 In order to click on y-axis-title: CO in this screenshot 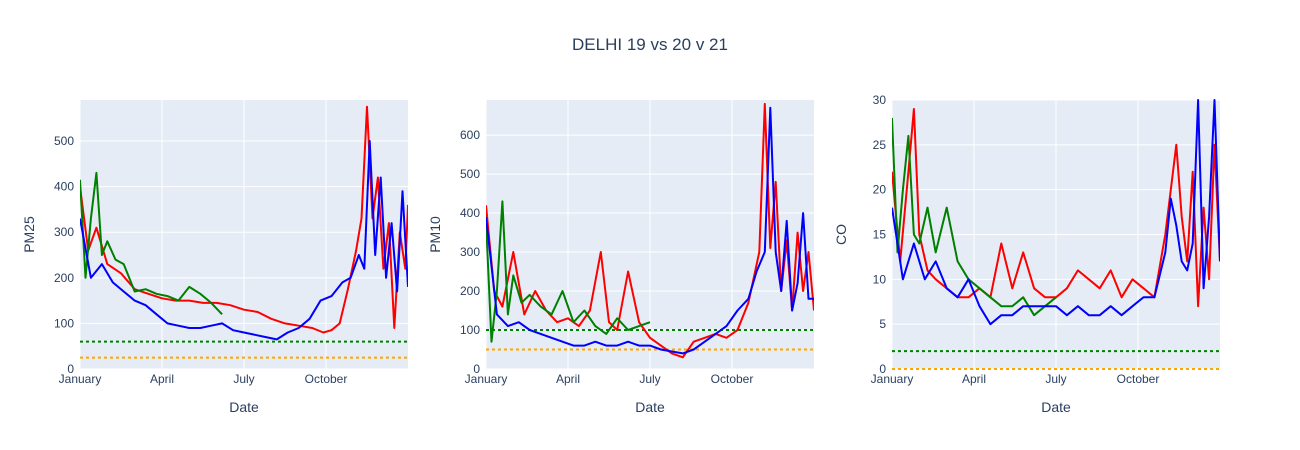, I will do `click(841, 234)`.